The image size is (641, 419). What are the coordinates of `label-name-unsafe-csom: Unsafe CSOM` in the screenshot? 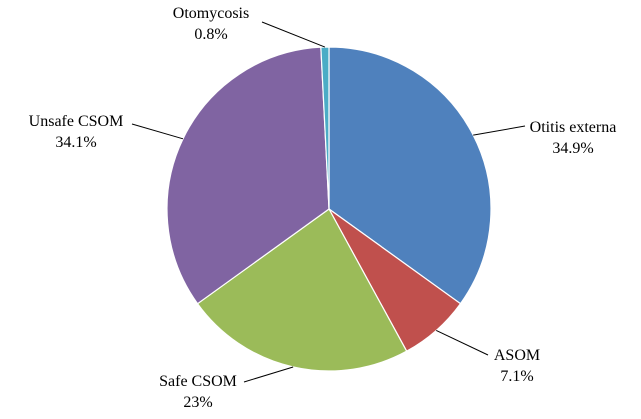 It's located at (76, 121).